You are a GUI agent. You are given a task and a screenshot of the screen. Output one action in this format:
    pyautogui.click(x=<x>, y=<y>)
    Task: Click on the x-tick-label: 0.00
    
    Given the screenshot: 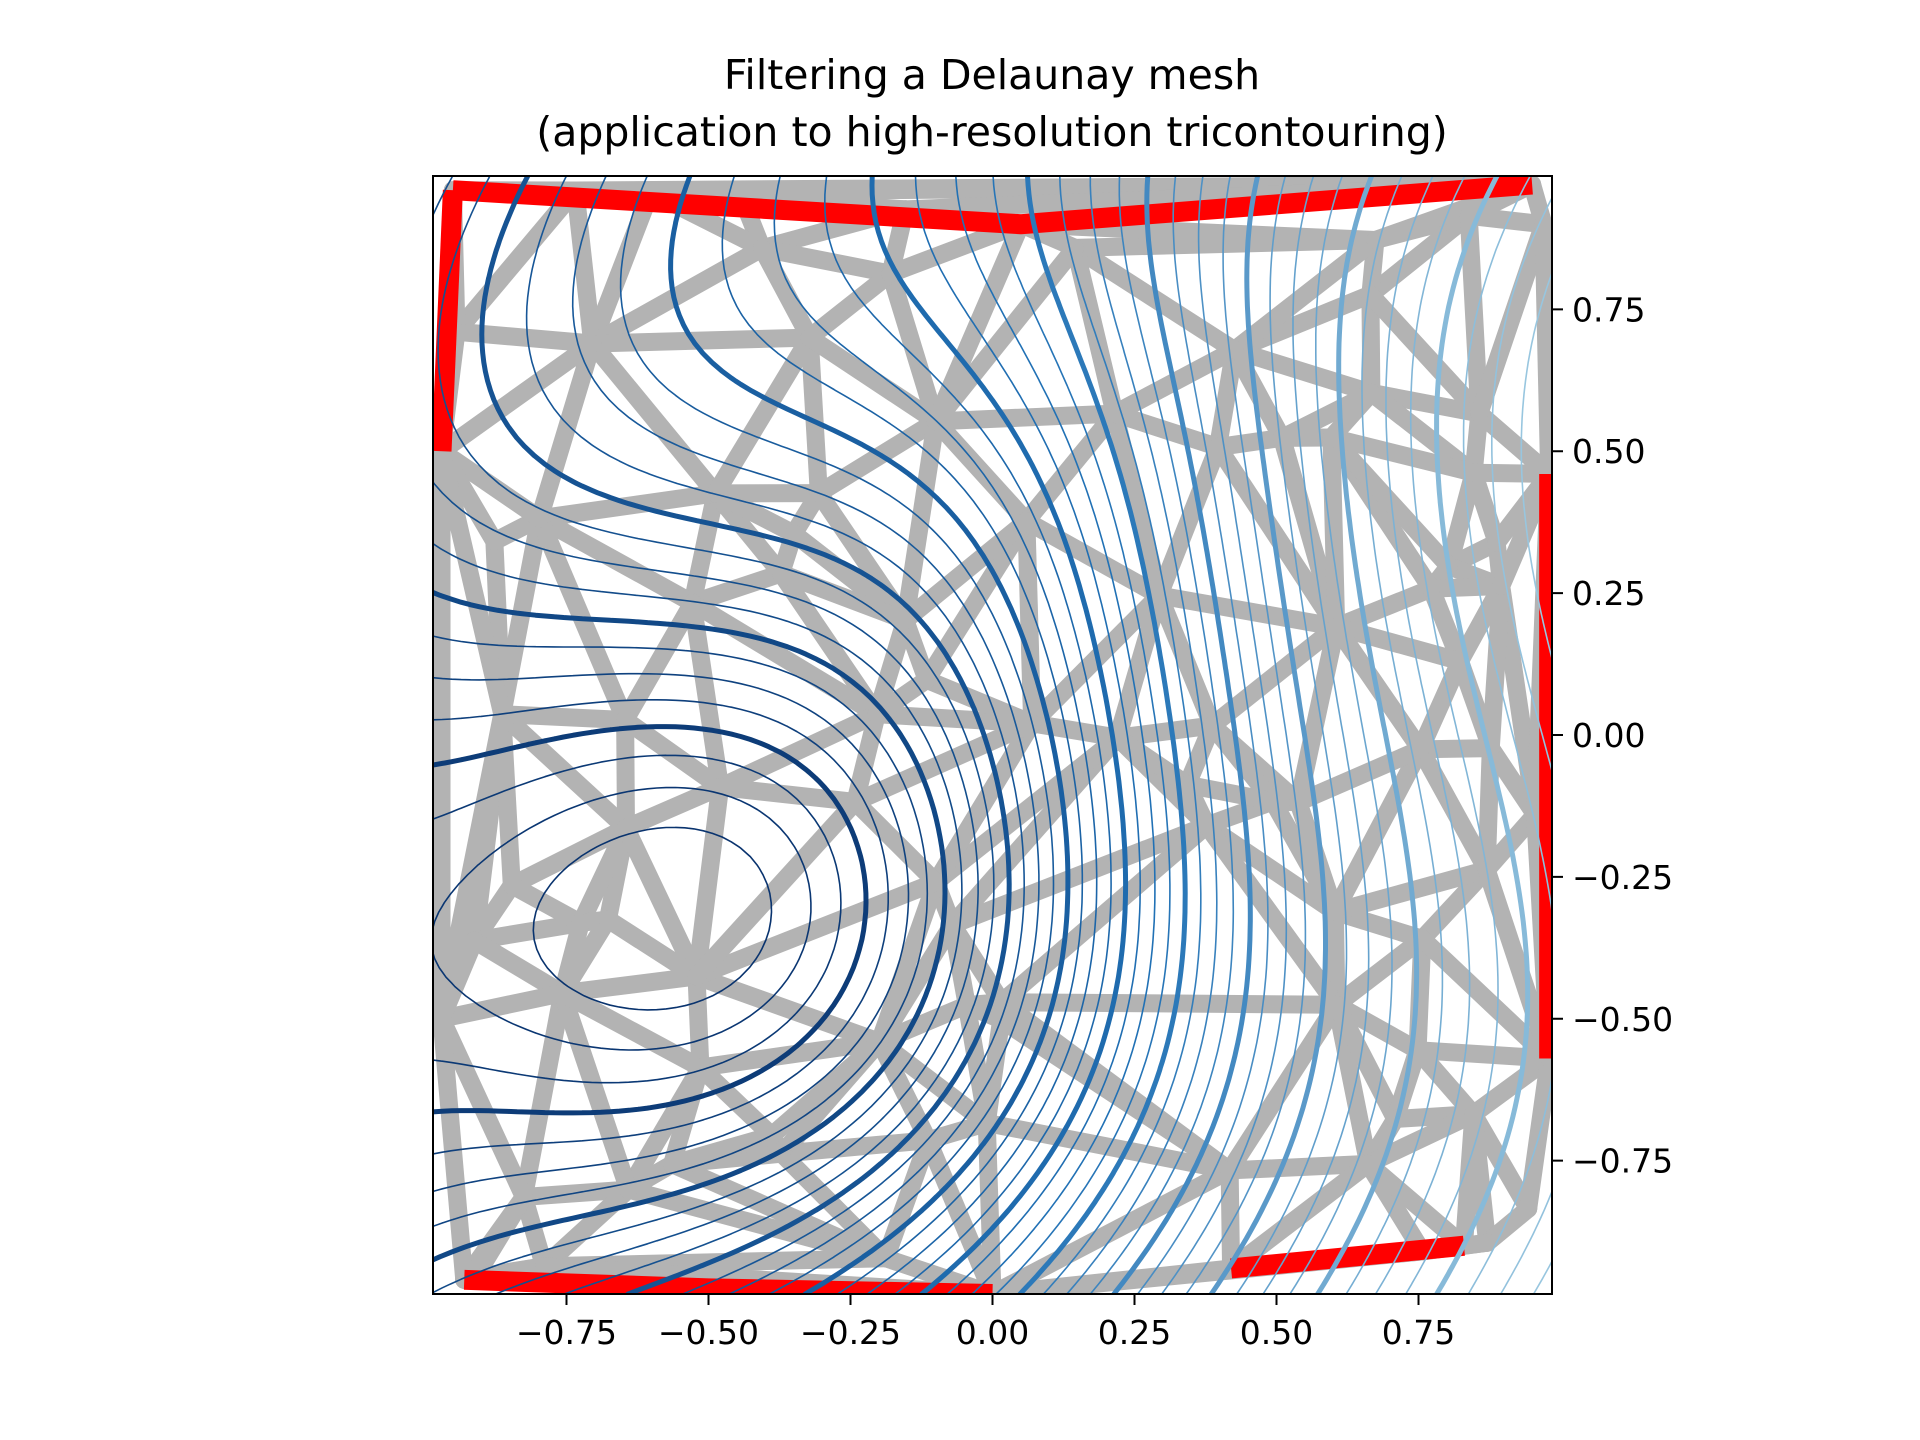 What is the action you would take?
    pyautogui.click(x=992, y=1332)
    